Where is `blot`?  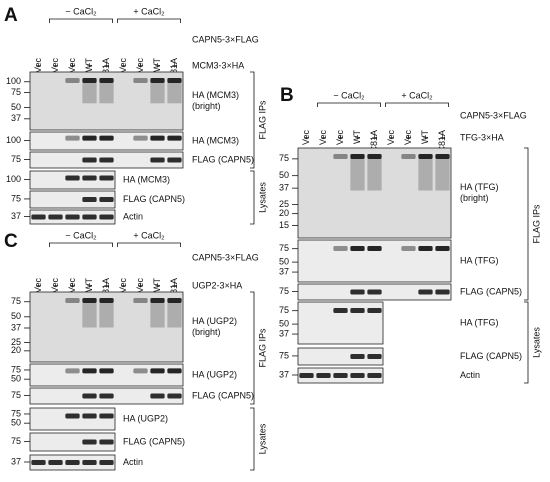
blot is located at coordinates (340, 356).